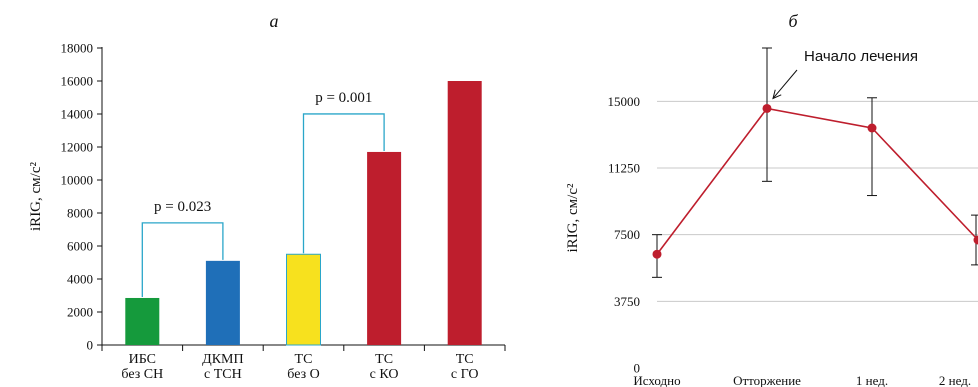 This screenshot has height=387, width=978. What do you see at coordinates (77, 114) in the screenshot?
I see `y-tick-label: 14000` at bounding box center [77, 114].